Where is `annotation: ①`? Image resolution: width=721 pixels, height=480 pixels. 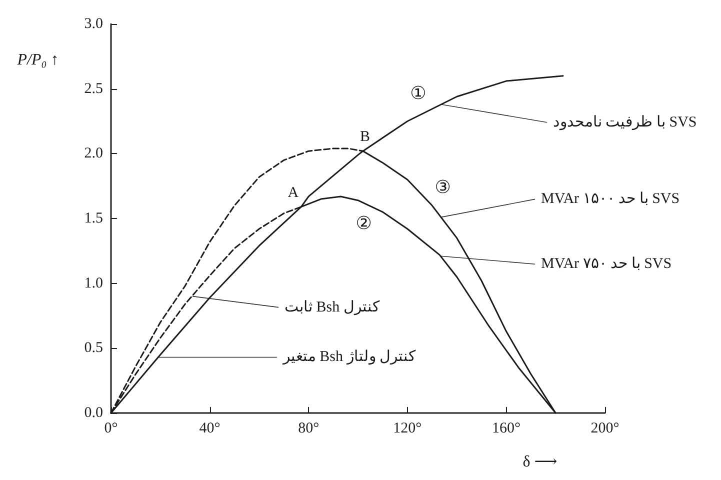
annotation: ① is located at coordinates (418, 93).